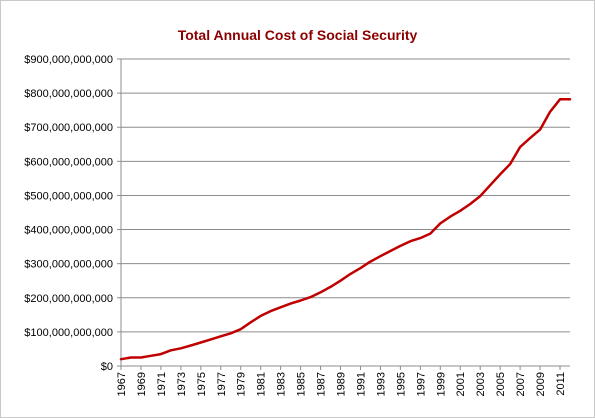 The image size is (595, 418). Describe the element at coordinates (242, 384) in the screenshot. I see `x-tick-label: 1979` at that location.